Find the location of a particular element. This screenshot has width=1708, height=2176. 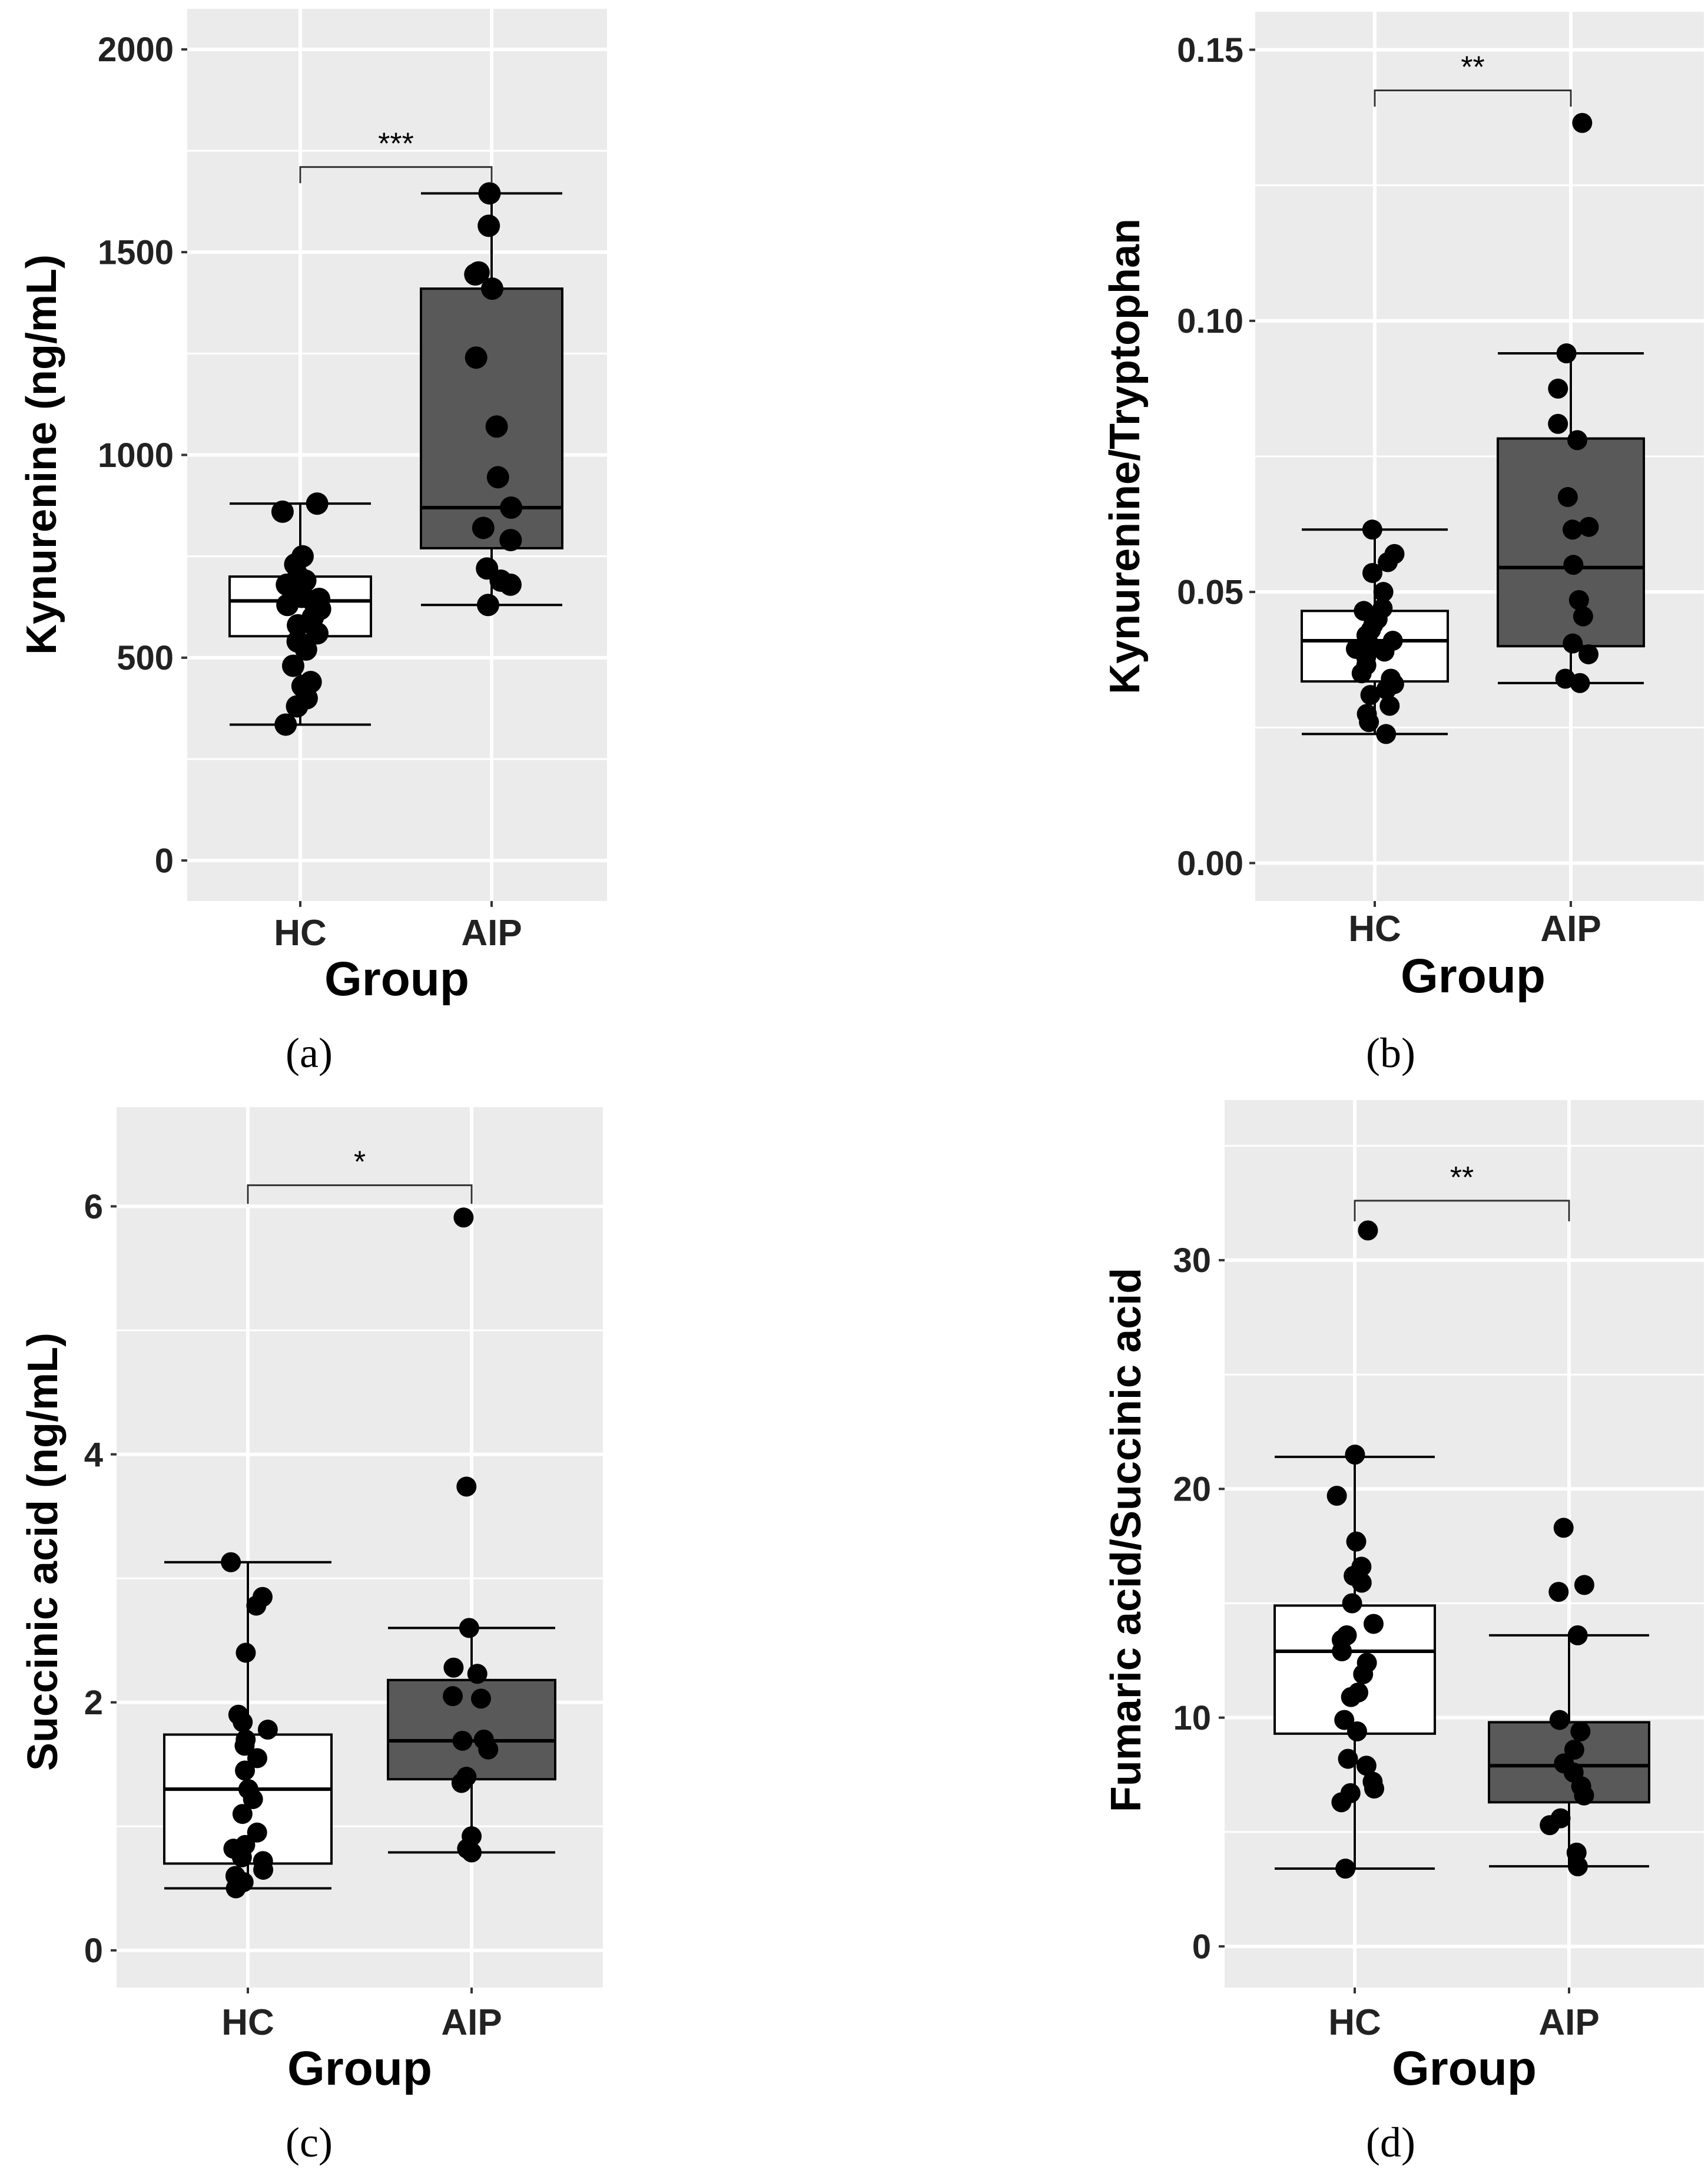

y-axis-title: Fumaric acid/Succinic acid is located at coordinates (1126, 1540).